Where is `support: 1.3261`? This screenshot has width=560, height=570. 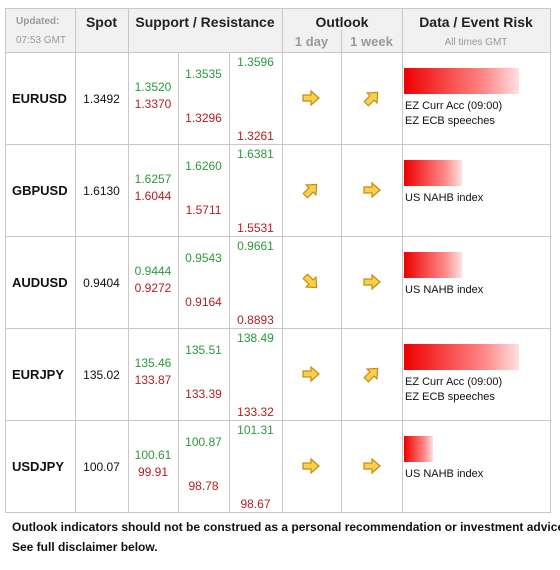 support: 1.3261 is located at coordinates (255, 136).